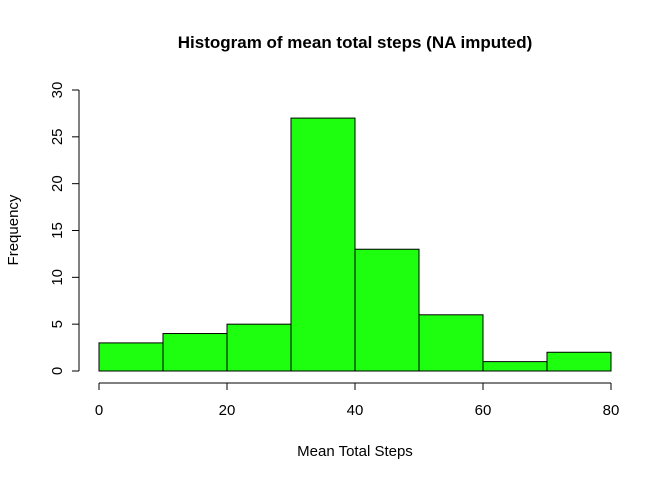 This screenshot has height=480, width=672. What do you see at coordinates (57, 277) in the screenshot?
I see `y-tick-label-2: 10` at bounding box center [57, 277].